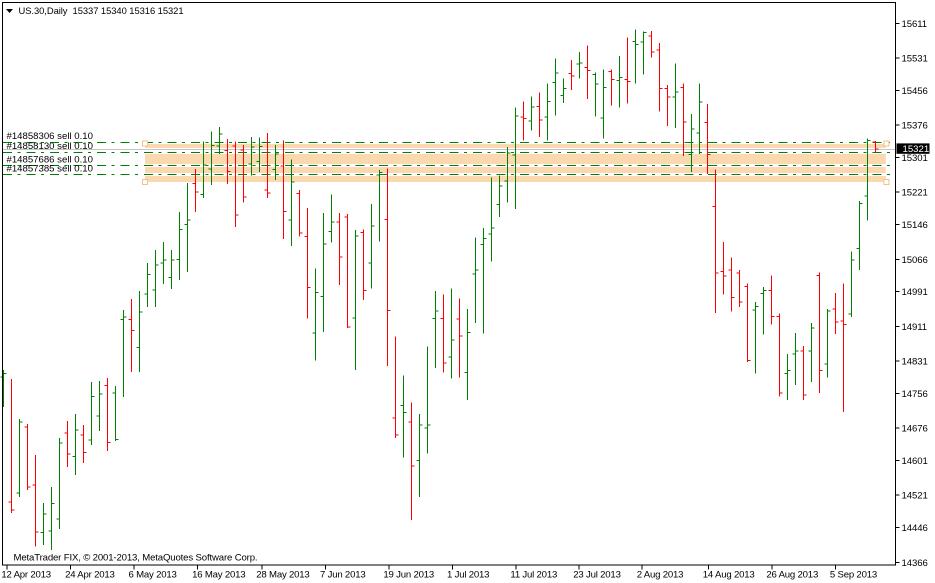 The width and height of the screenshot is (935, 583). Describe the element at coordinates (729, 575) in the screenshot. I see `svg-text: 14 Aug 2013` at that location.